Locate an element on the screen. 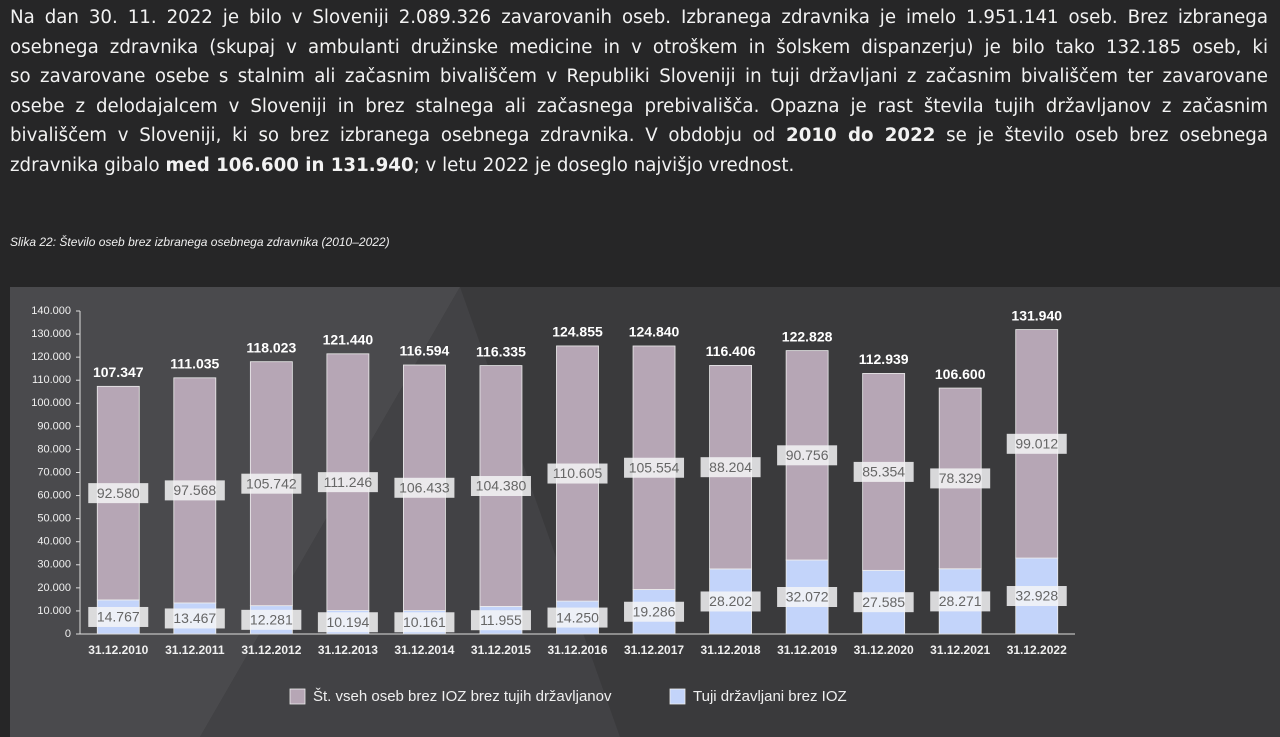 This screenshot has width=1280, height=737. total-label: 111.035 is located at coordinates (194, 364).